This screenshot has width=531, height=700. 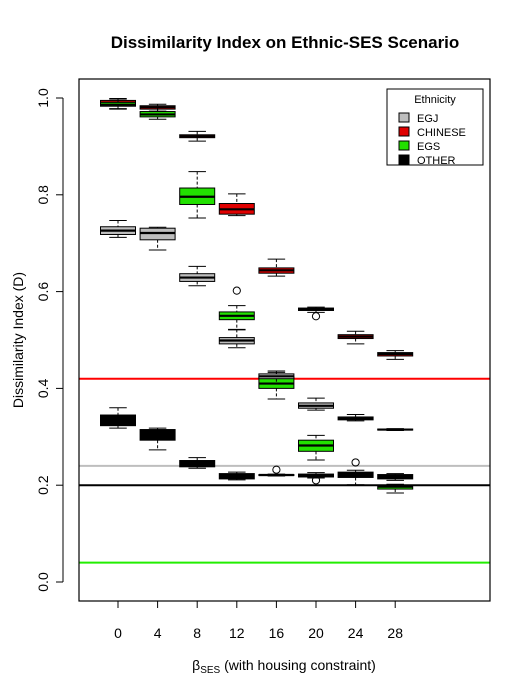 I want to click on y-tick-label: 1.0, so click(x=43, y=98).